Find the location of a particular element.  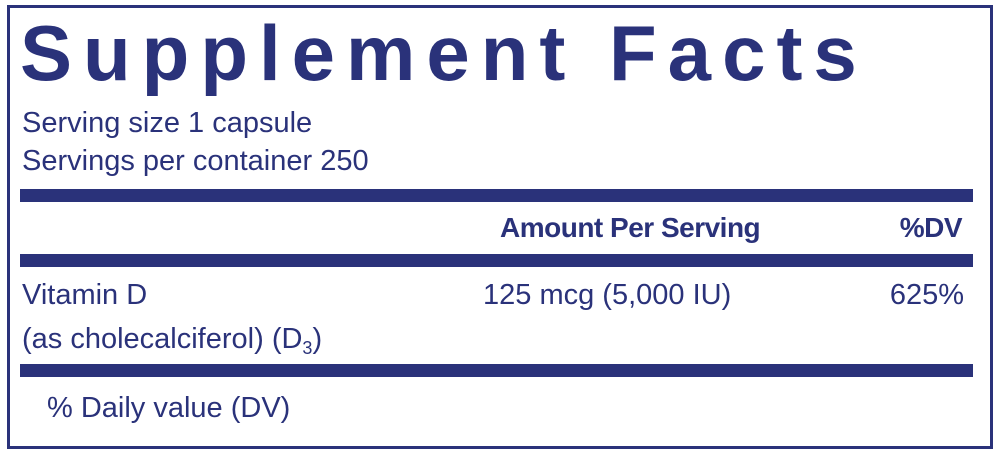

serving-size: Serving size 1 capsule is located at coordinates (167, 123).